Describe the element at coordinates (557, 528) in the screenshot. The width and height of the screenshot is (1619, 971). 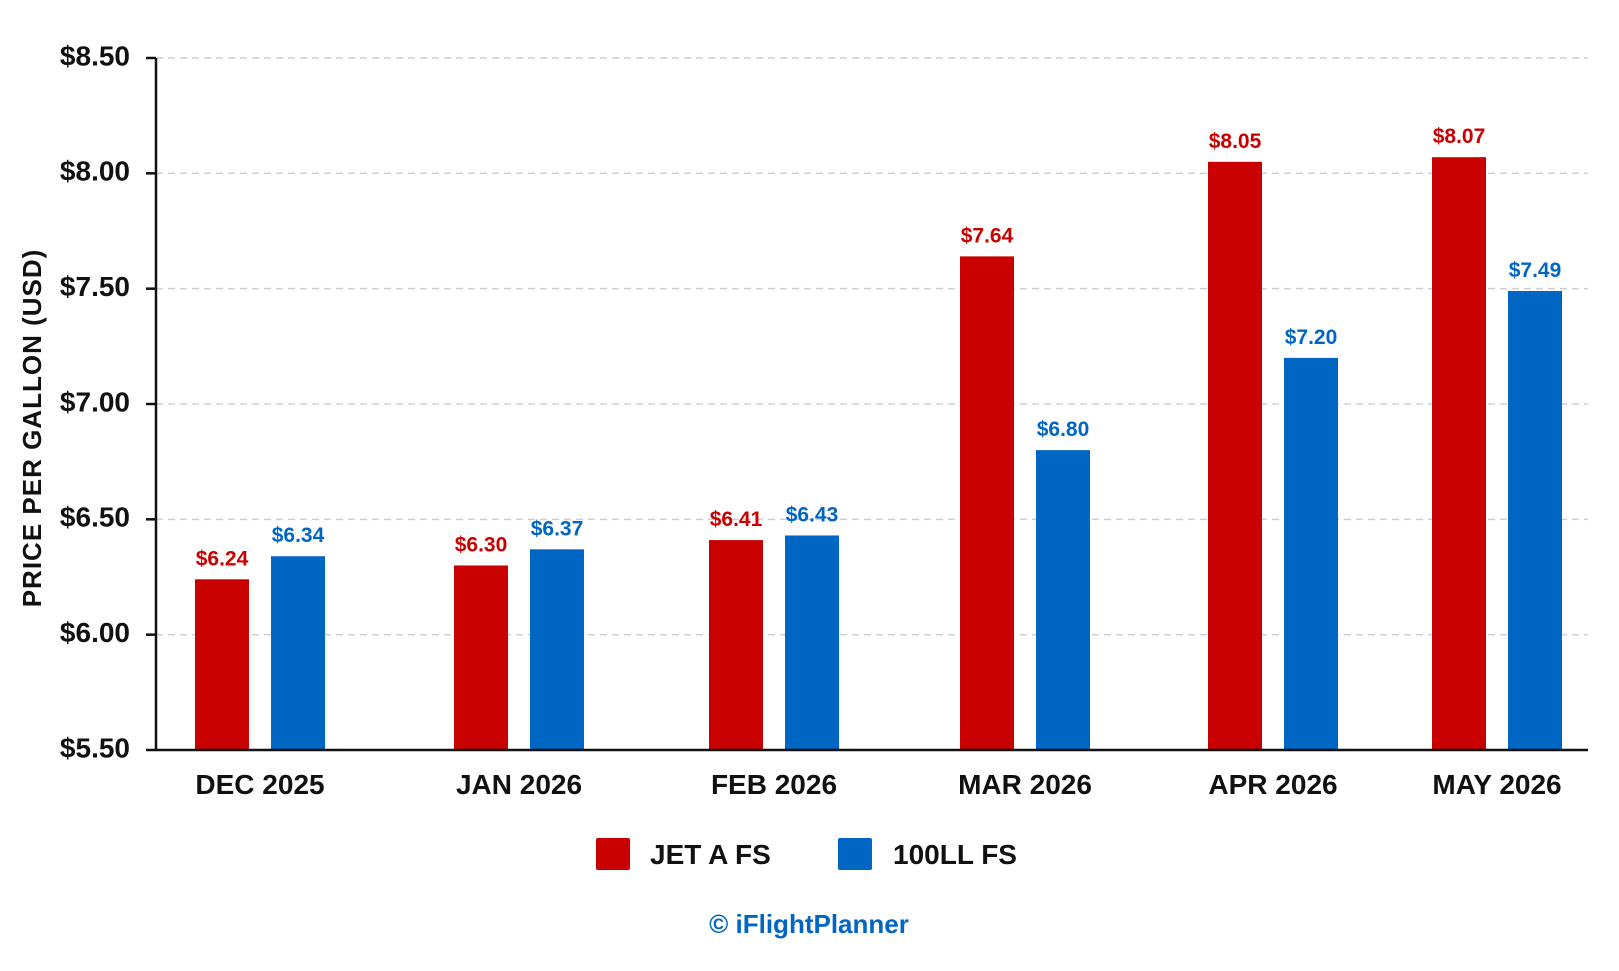
I see `data-label-100ll-1: $6.37` at that location.